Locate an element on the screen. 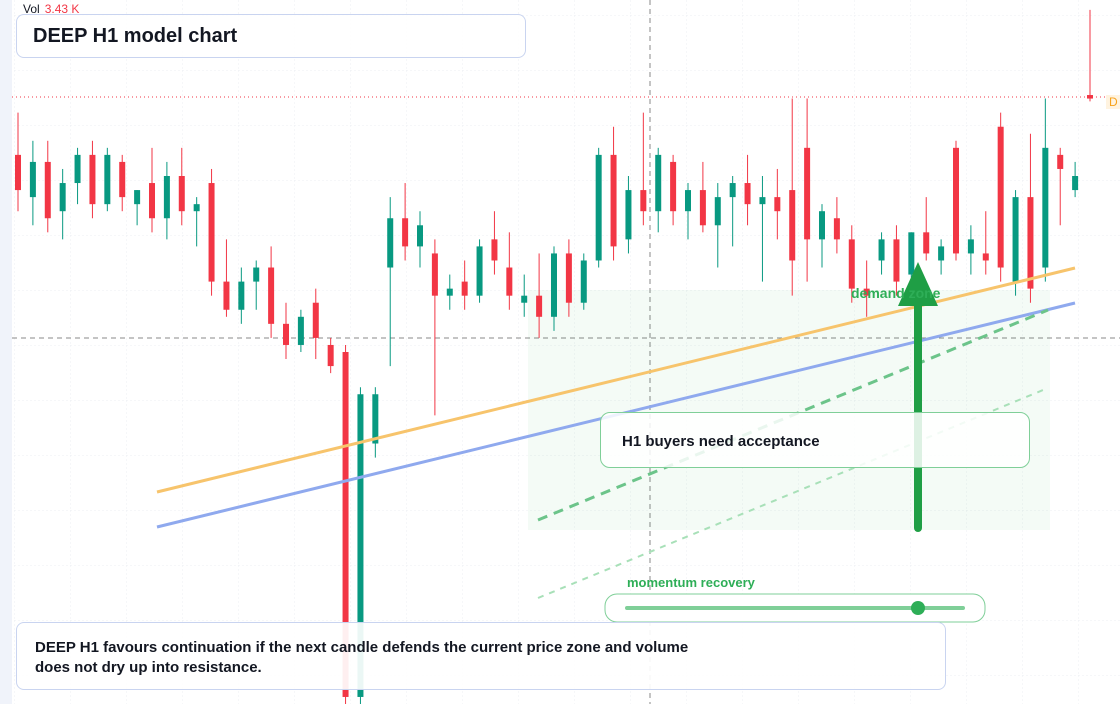 This screenshot has width=1120, height=704. arrow-head is located at coordinates (918, 284).